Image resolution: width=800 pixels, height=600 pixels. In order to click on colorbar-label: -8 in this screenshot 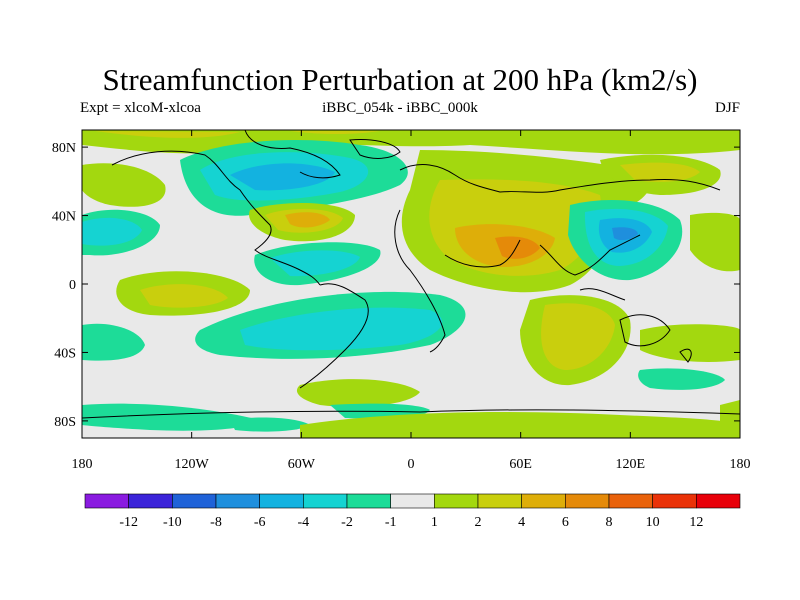, I will do `click(216, 522)`.